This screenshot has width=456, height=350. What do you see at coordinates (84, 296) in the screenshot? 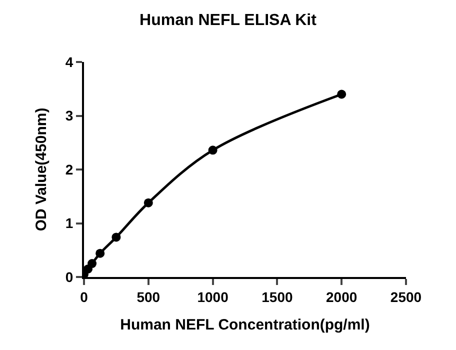
I see `x-tick-label: 0` at bounding box center [84, 296].